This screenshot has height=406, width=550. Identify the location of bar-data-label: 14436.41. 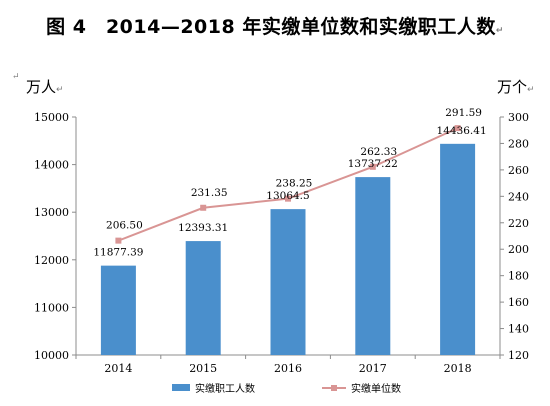
(462, 131).